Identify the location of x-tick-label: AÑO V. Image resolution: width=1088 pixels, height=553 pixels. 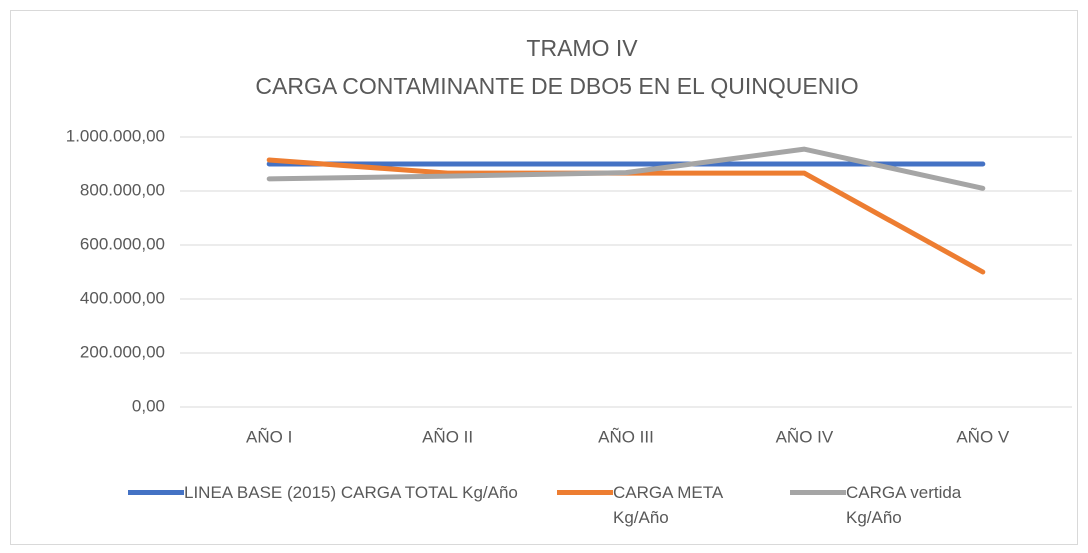
(983, 436).